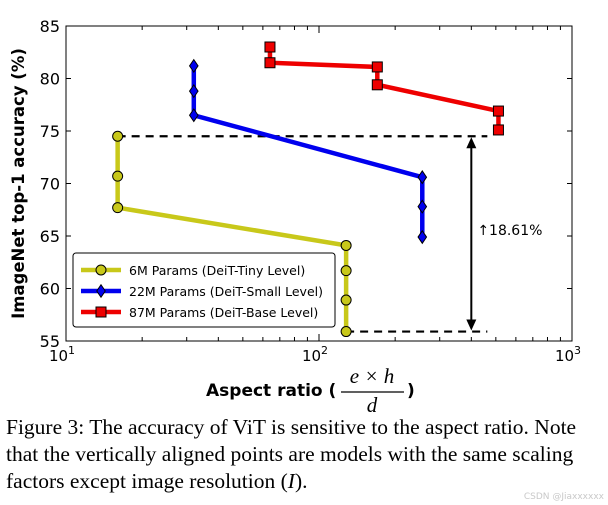 The height and width of the screenshot is (505, 608). I want to click on legend-box, so click(204, 290).